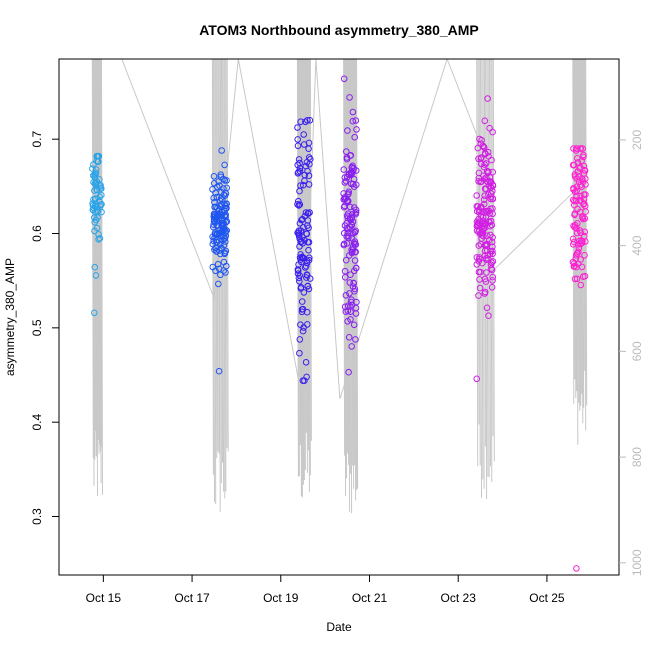 This screenshot has width=650, height=650. I want to click on x-axis: Oct 15 Oct 17 Oct 19 Oct 21 Oct 23 Oct 25, so click(325, 589).